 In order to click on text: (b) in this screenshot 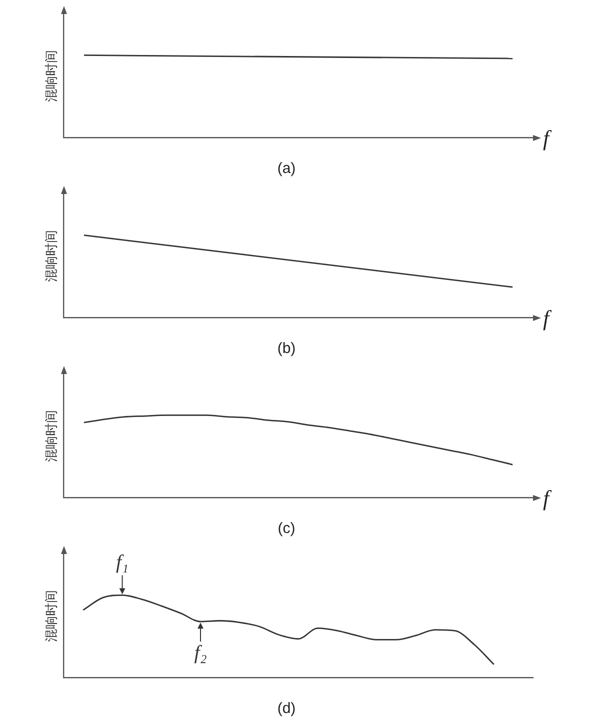, I will do `click(286, 349)`.